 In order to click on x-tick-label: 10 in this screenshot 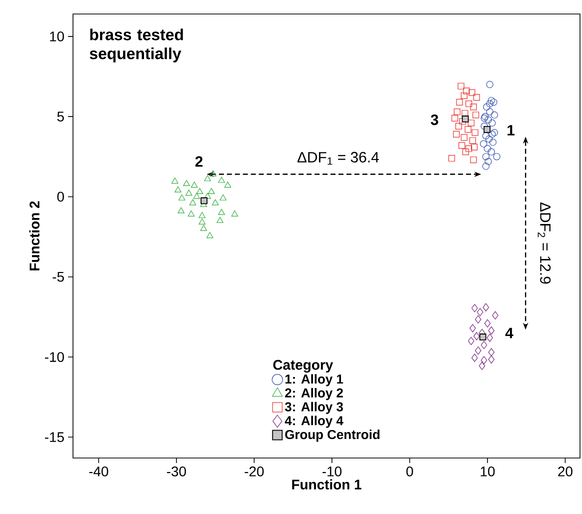, I will do `click(487, 471)`.